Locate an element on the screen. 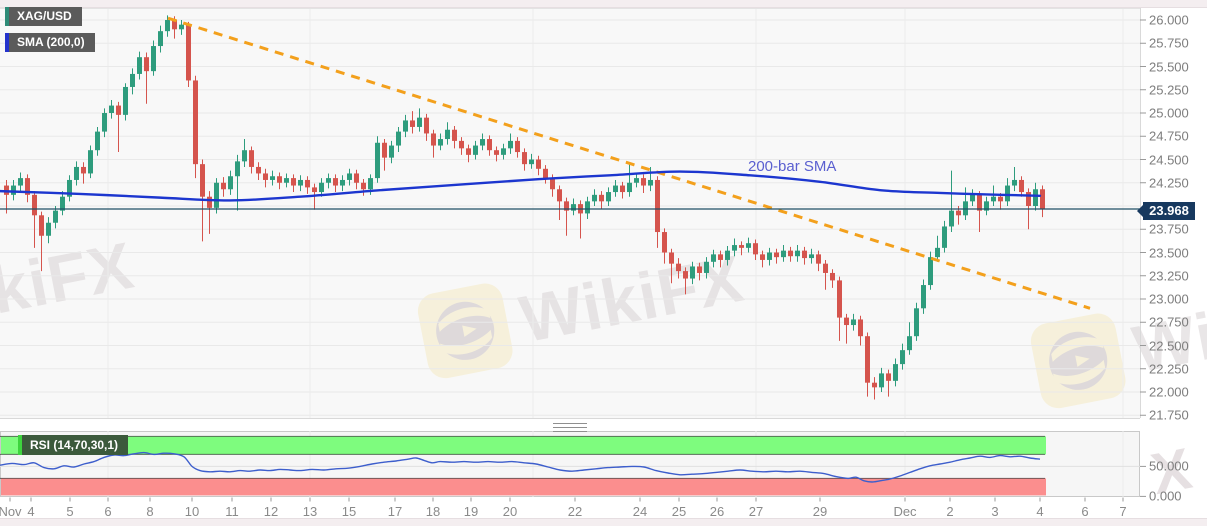 The height and width of the screenshot is (526, 1207). price-axis-label: 23.000 is located at coordinates (1169, 299).